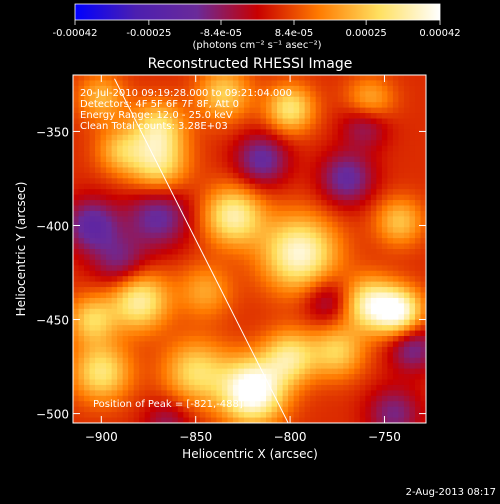 This screenshot has height=504, width=500. I want to click on colorbar-tick-label: -0.00042, so click(75, 33).